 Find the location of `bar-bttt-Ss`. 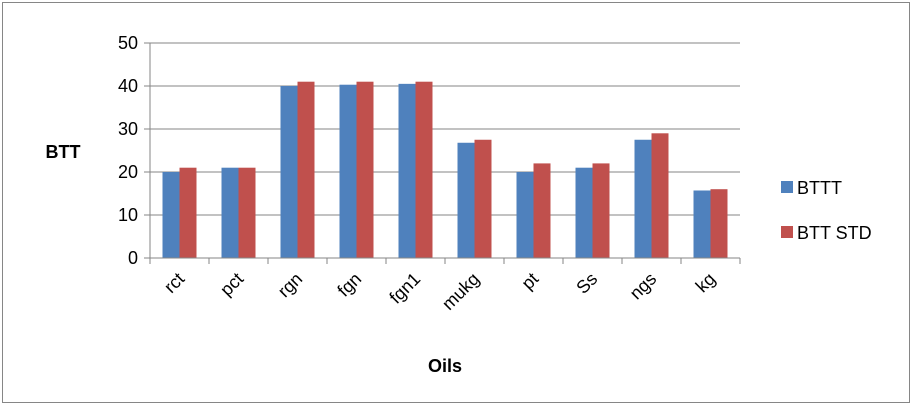

bar-bttt-Ss is located at coordinates (584, 212).